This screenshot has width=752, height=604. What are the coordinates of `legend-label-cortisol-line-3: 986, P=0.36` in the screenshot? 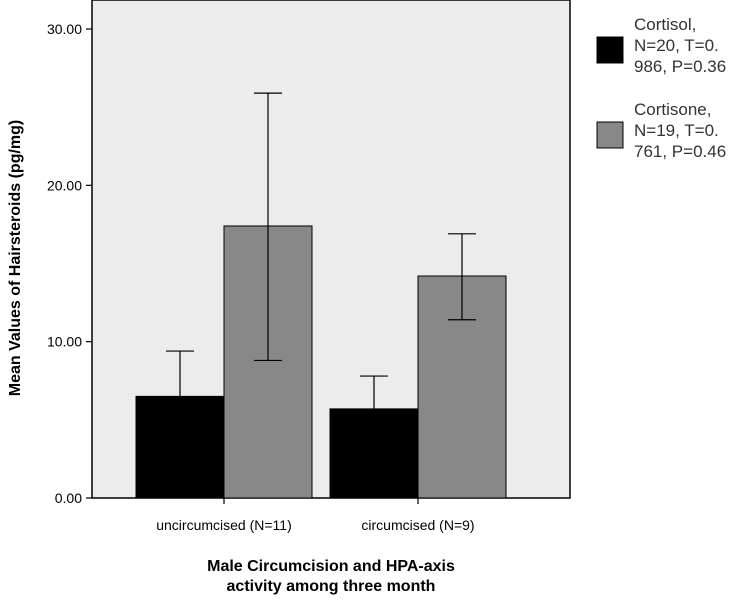 It's located at (680, 66).